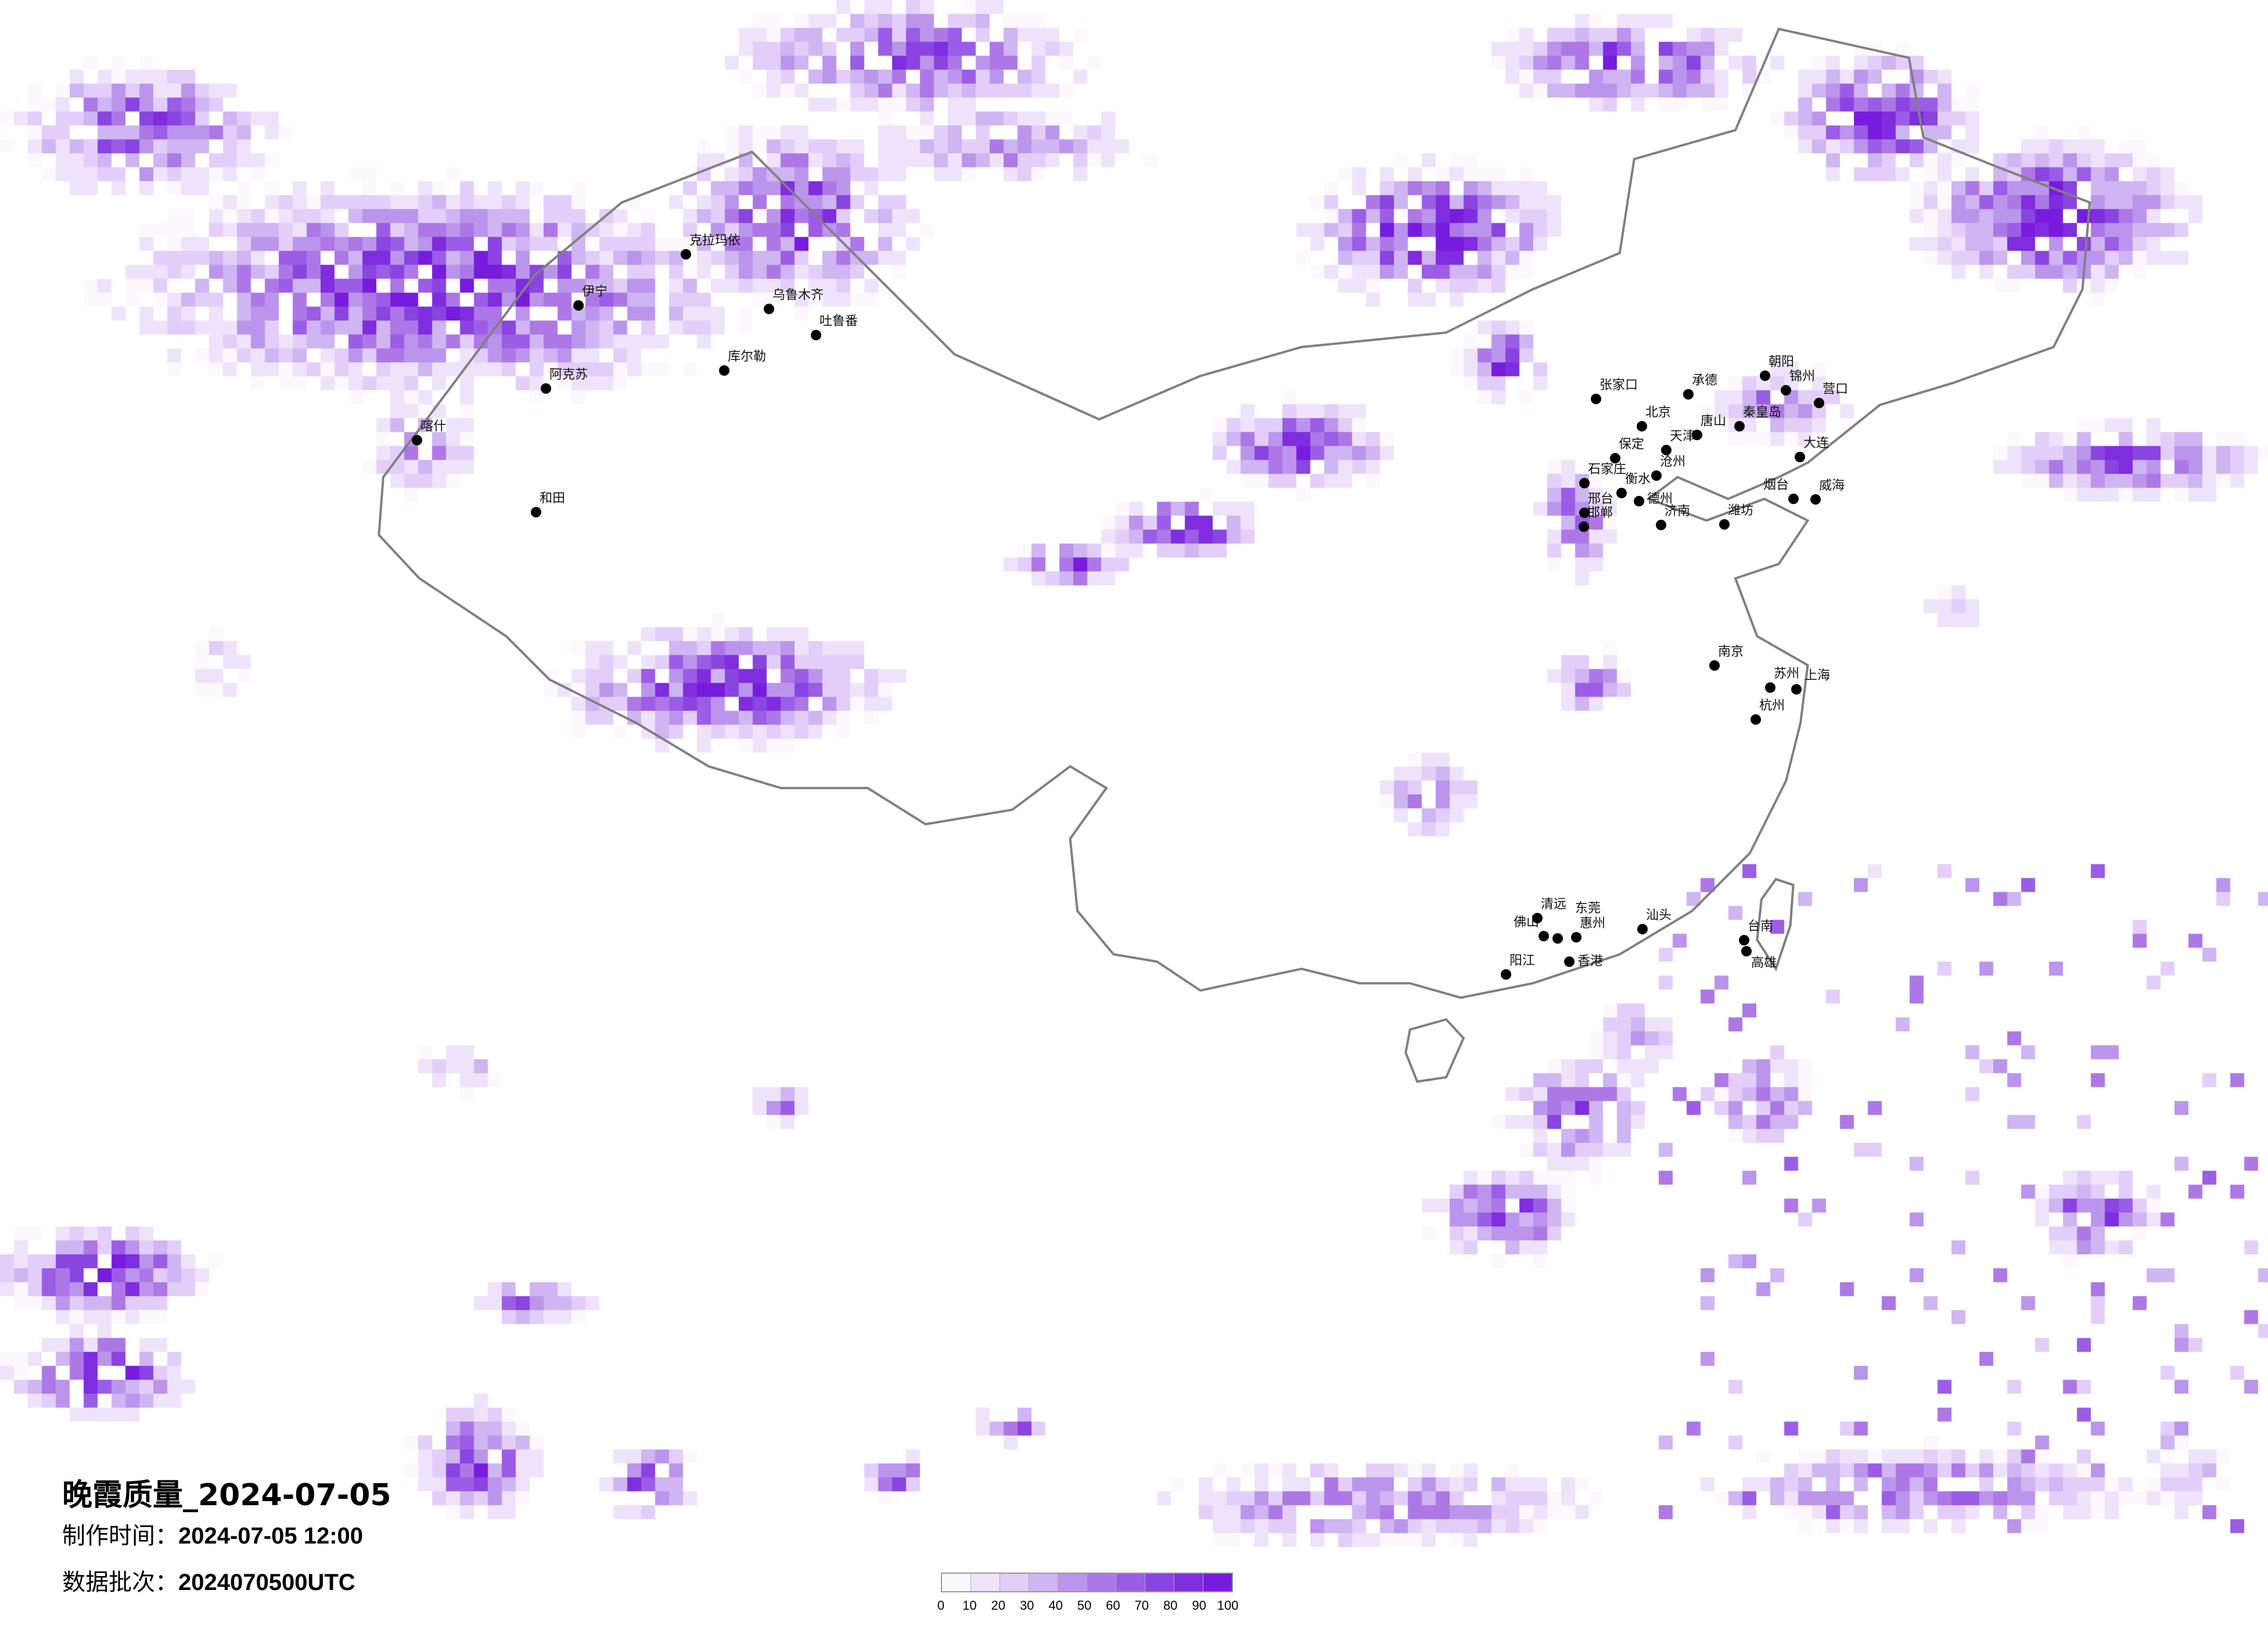 The width and height of the screenshot is (2268, 1626). I want to click on legend-tick-label: 40, so click(1055, 1606).